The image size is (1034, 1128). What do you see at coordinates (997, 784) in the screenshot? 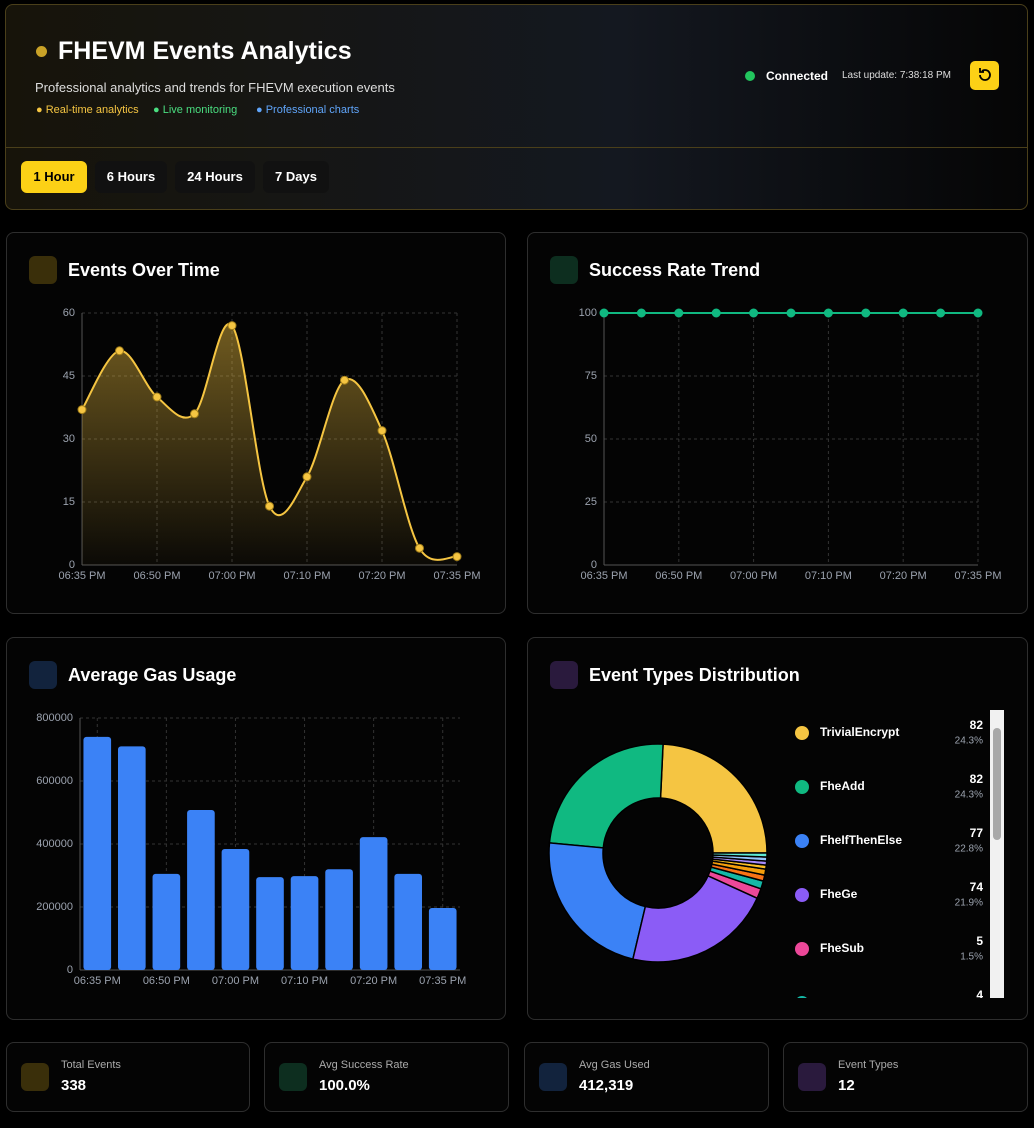
I see `scrollbar-thumb` at bounding box center [997, 784].